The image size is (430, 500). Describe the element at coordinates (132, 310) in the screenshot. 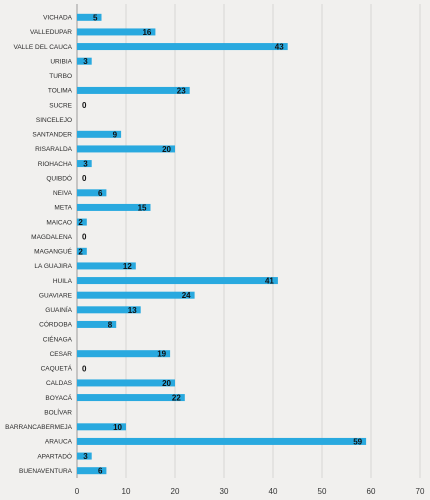

I see `value-label: 13` at that location.